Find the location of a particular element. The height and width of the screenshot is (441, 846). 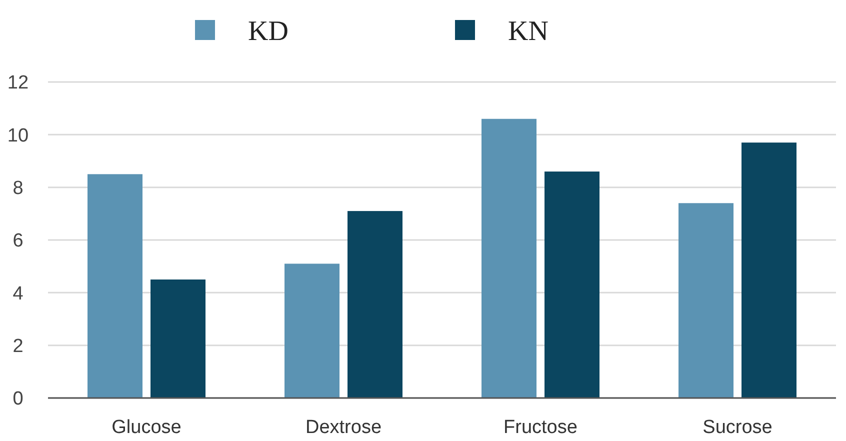

x-tick-label: Fructose is located at coordinates (541, 427).